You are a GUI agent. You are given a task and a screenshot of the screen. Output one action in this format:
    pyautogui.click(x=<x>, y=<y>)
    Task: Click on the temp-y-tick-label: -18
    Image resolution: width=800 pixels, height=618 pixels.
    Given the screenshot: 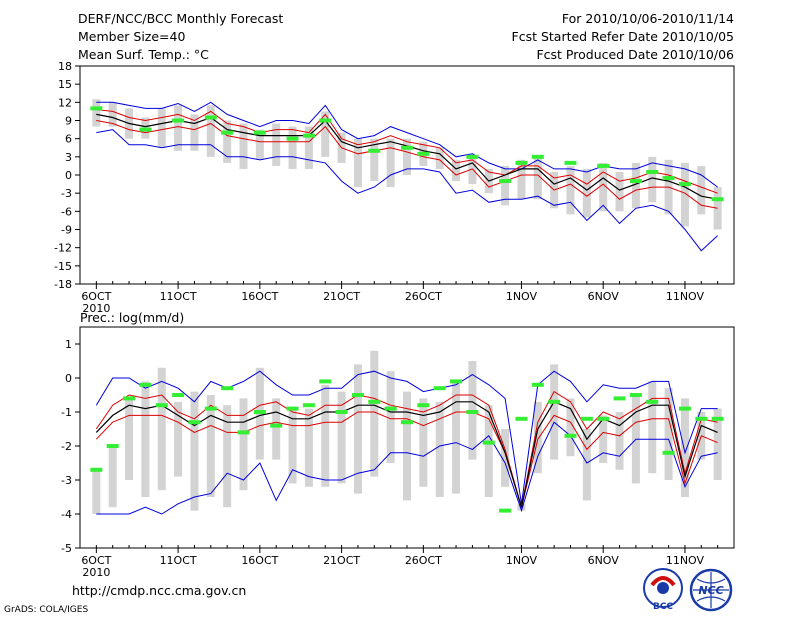 What is the action you would take?
    pyautogui.click(x=63, y=284)
    